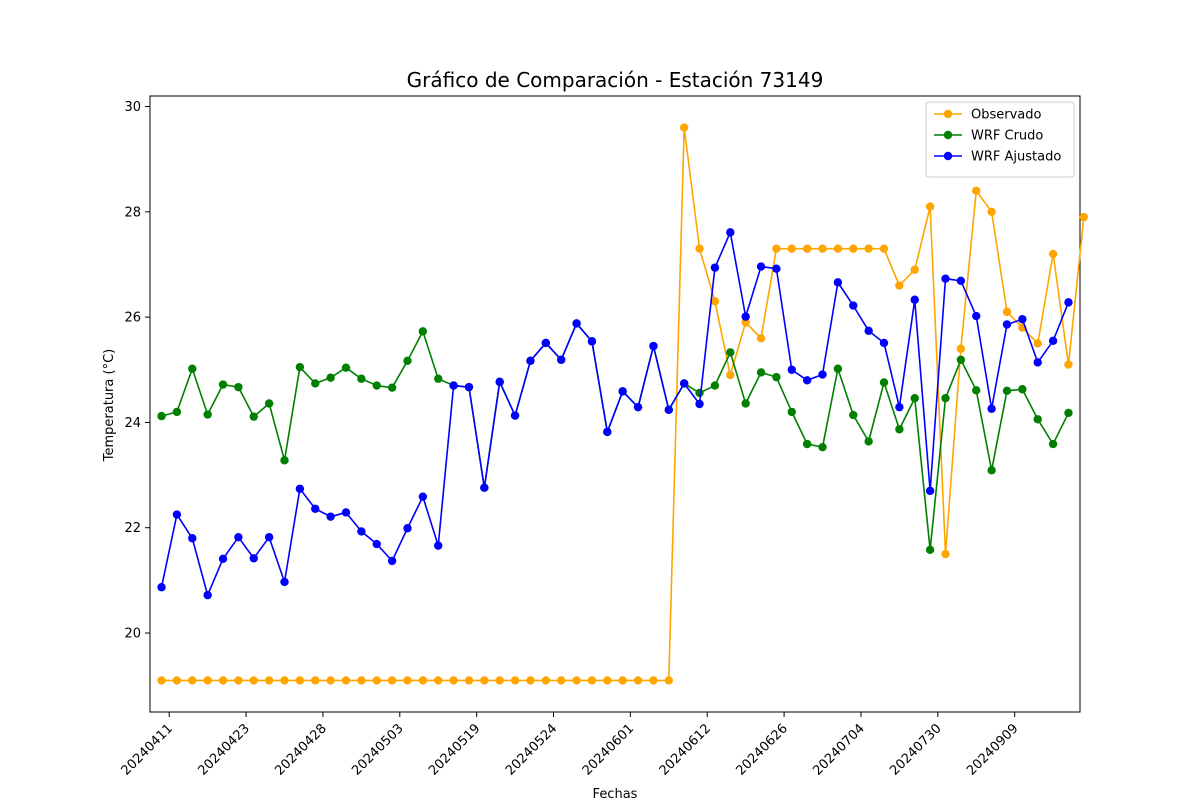  I want to click on y-tick-label: 26, so click(132, 318).